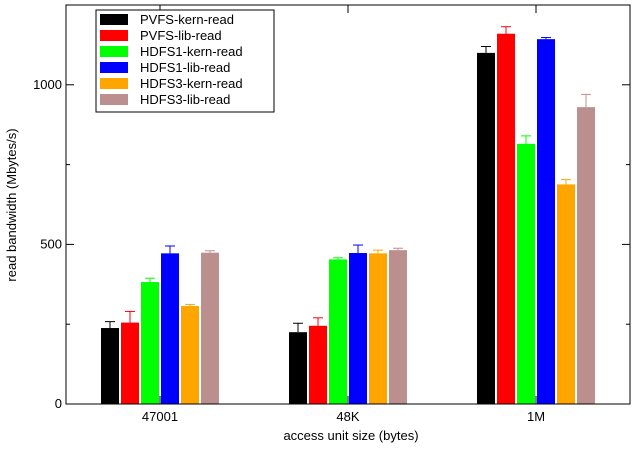  Describe the element at coordinates (347, 416) in the screenshot. I see `x-tick-label: 48K` at that location.